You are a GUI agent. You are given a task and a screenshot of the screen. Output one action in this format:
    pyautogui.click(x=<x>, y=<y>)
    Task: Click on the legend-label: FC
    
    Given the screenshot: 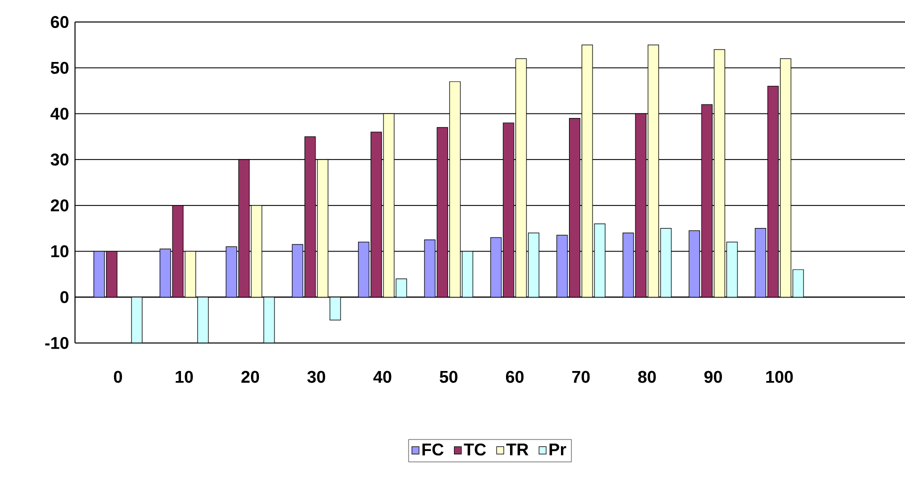 What is the action you would take?
    pyautogui.click(x=433, y=449)
    